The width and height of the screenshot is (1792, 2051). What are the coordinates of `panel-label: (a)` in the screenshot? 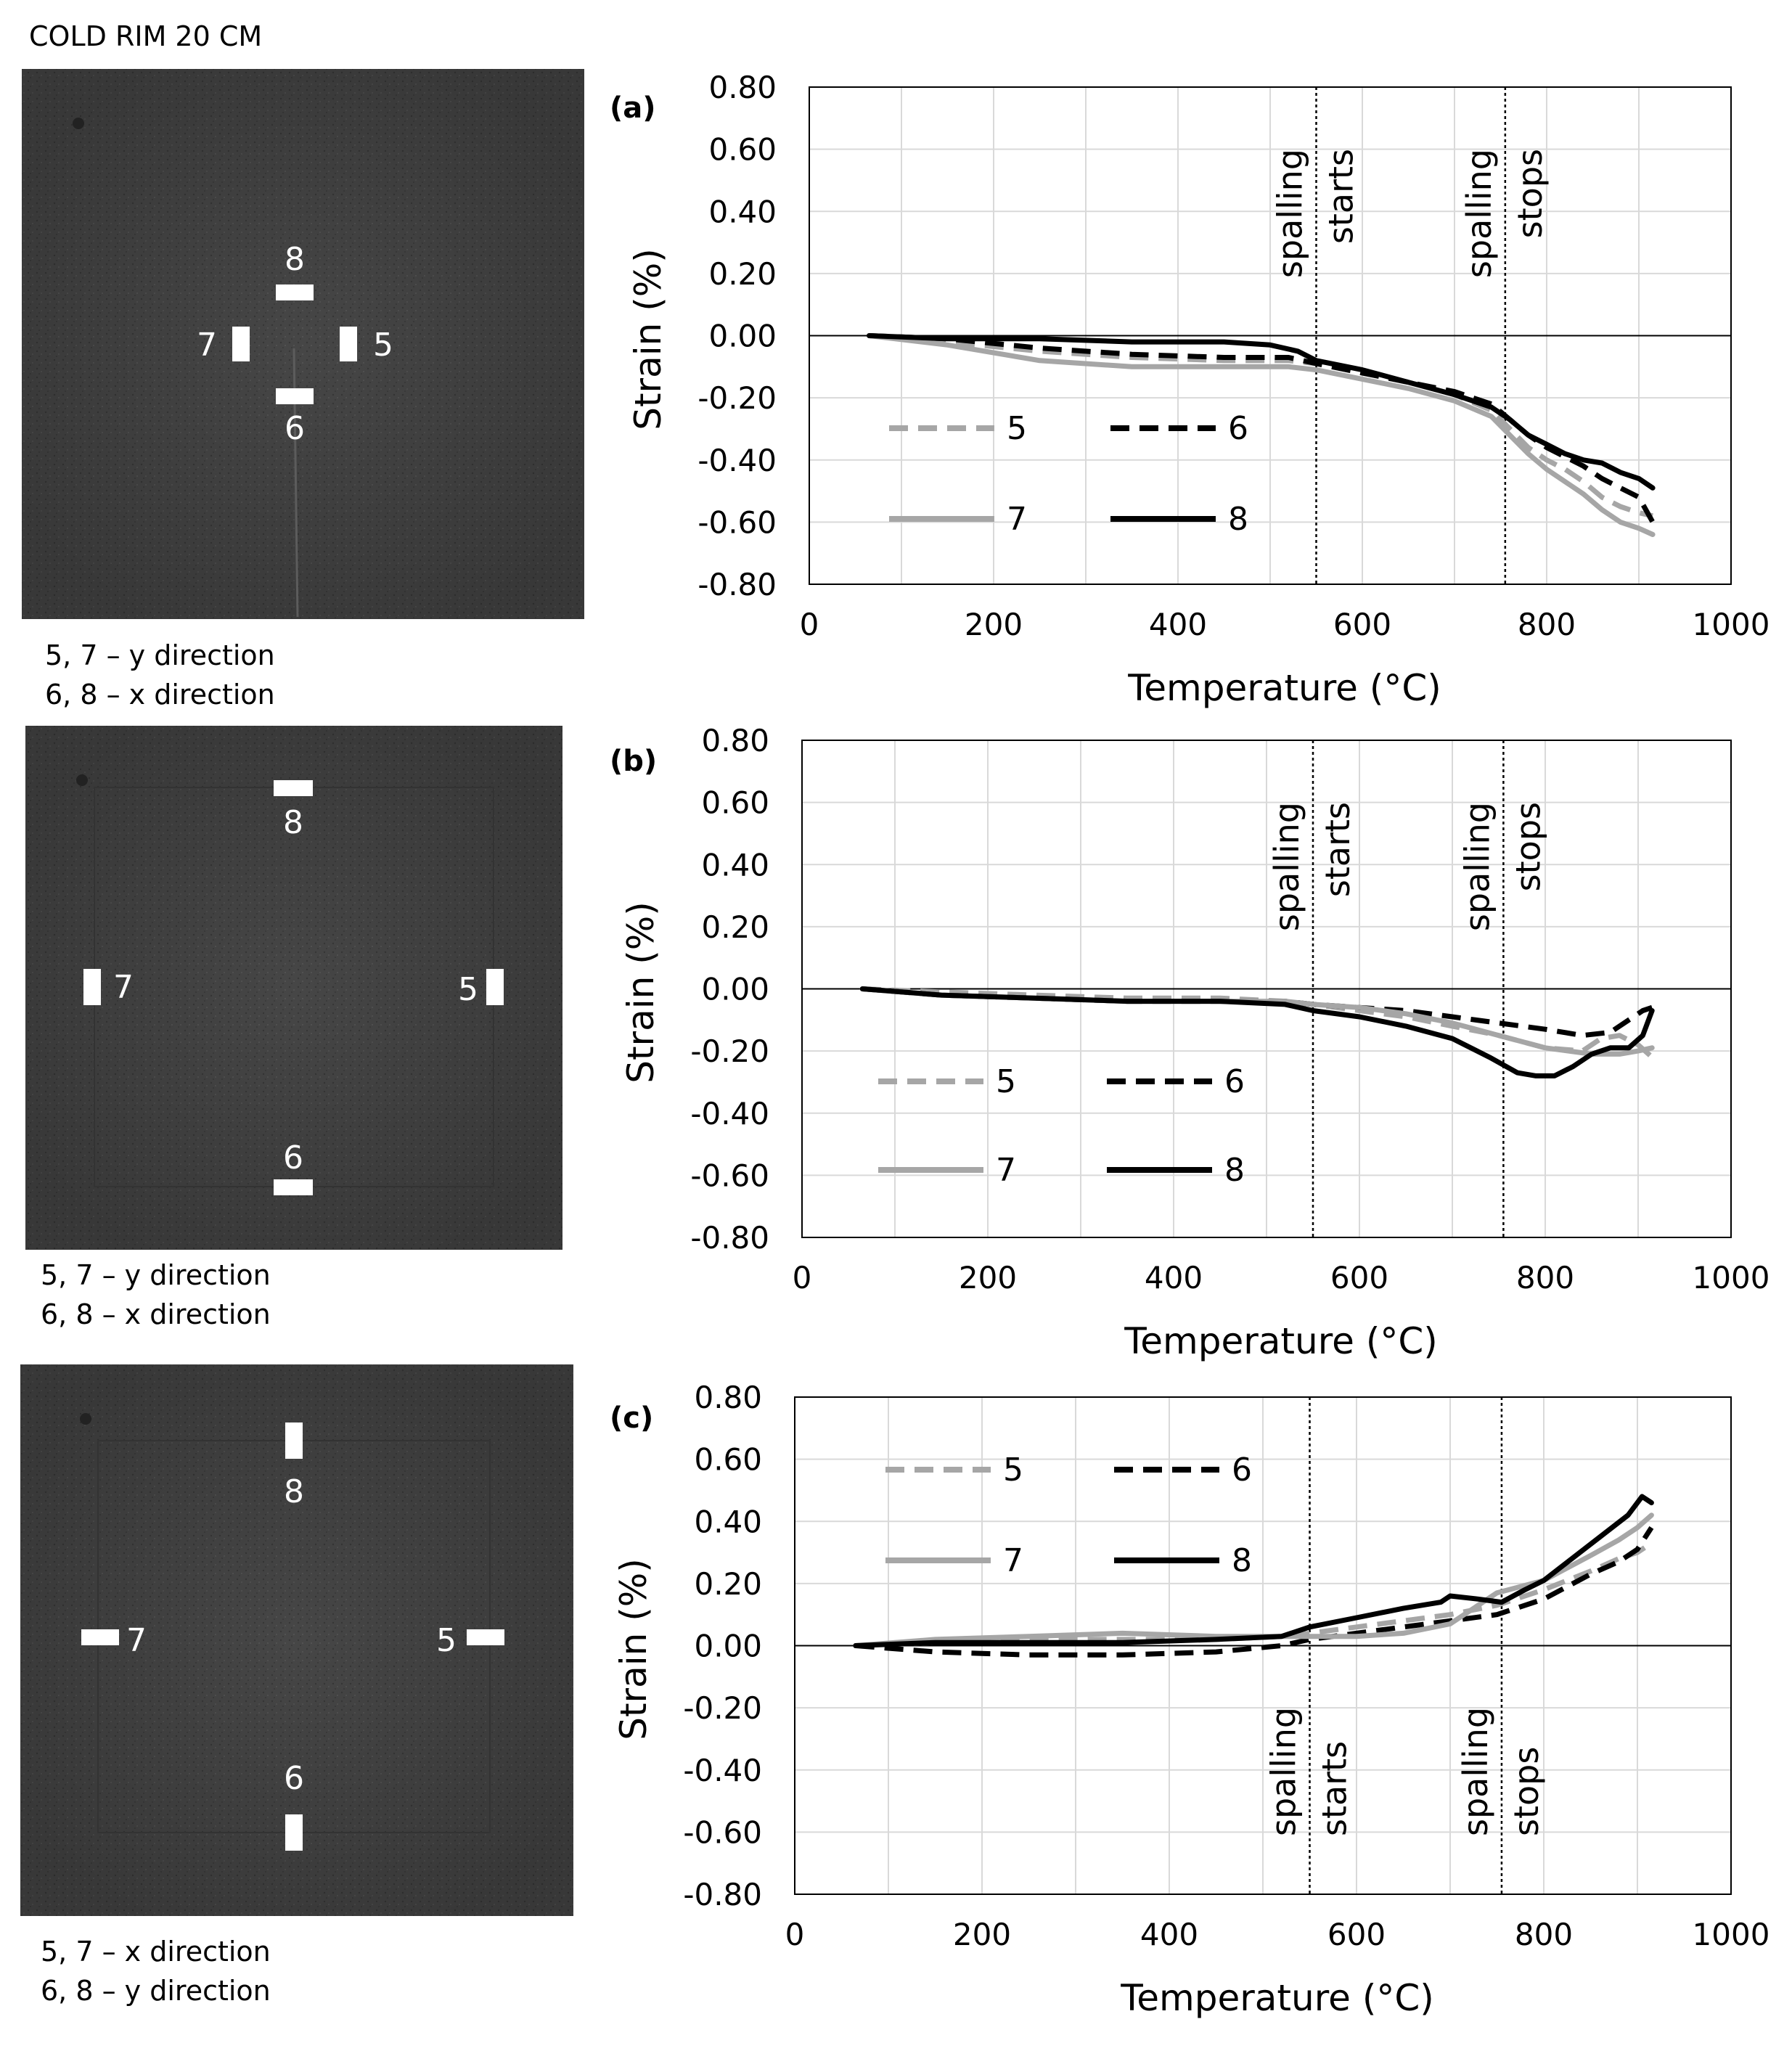 It's located at (633, 108).